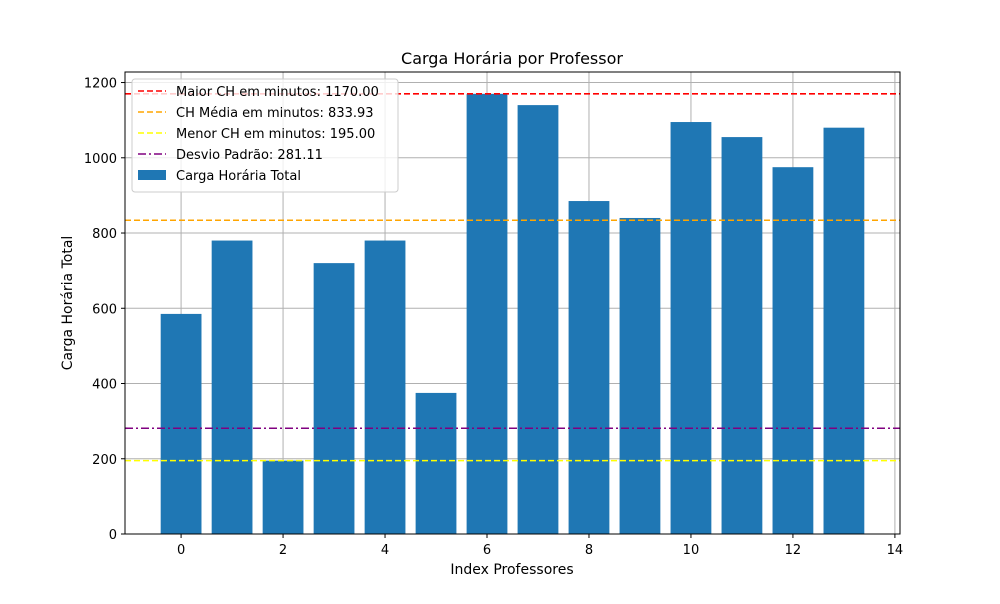 This screenshot has height=604, width=1000. Describe the element at coordinates (68, 303) in the screenshot. I see `y-axis-label: Carga Horária Total` at that location.